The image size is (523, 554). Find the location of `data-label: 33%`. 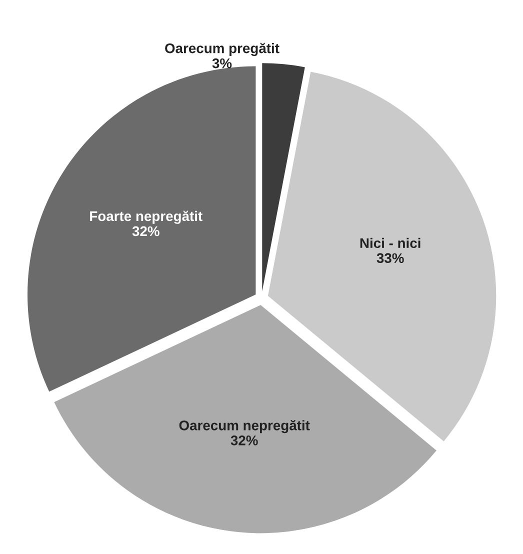

data-label: 33% is located at coordinates (390, 258).